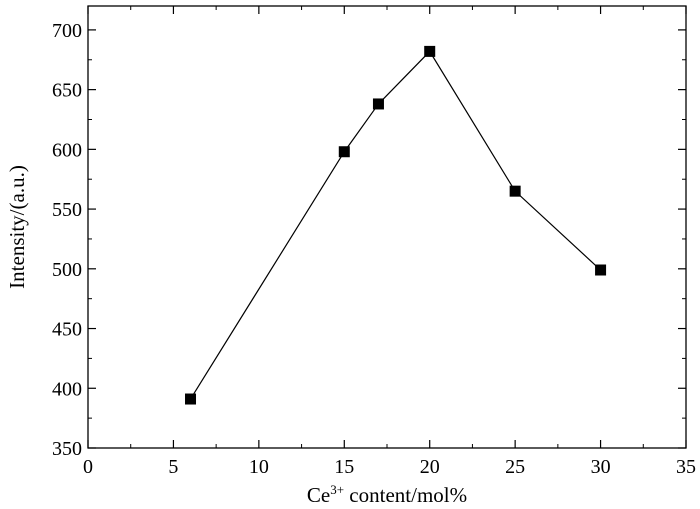 The width and height of the screenshot is (700, 509). I want to click on x-tick-label: 15, so click(344, 467).